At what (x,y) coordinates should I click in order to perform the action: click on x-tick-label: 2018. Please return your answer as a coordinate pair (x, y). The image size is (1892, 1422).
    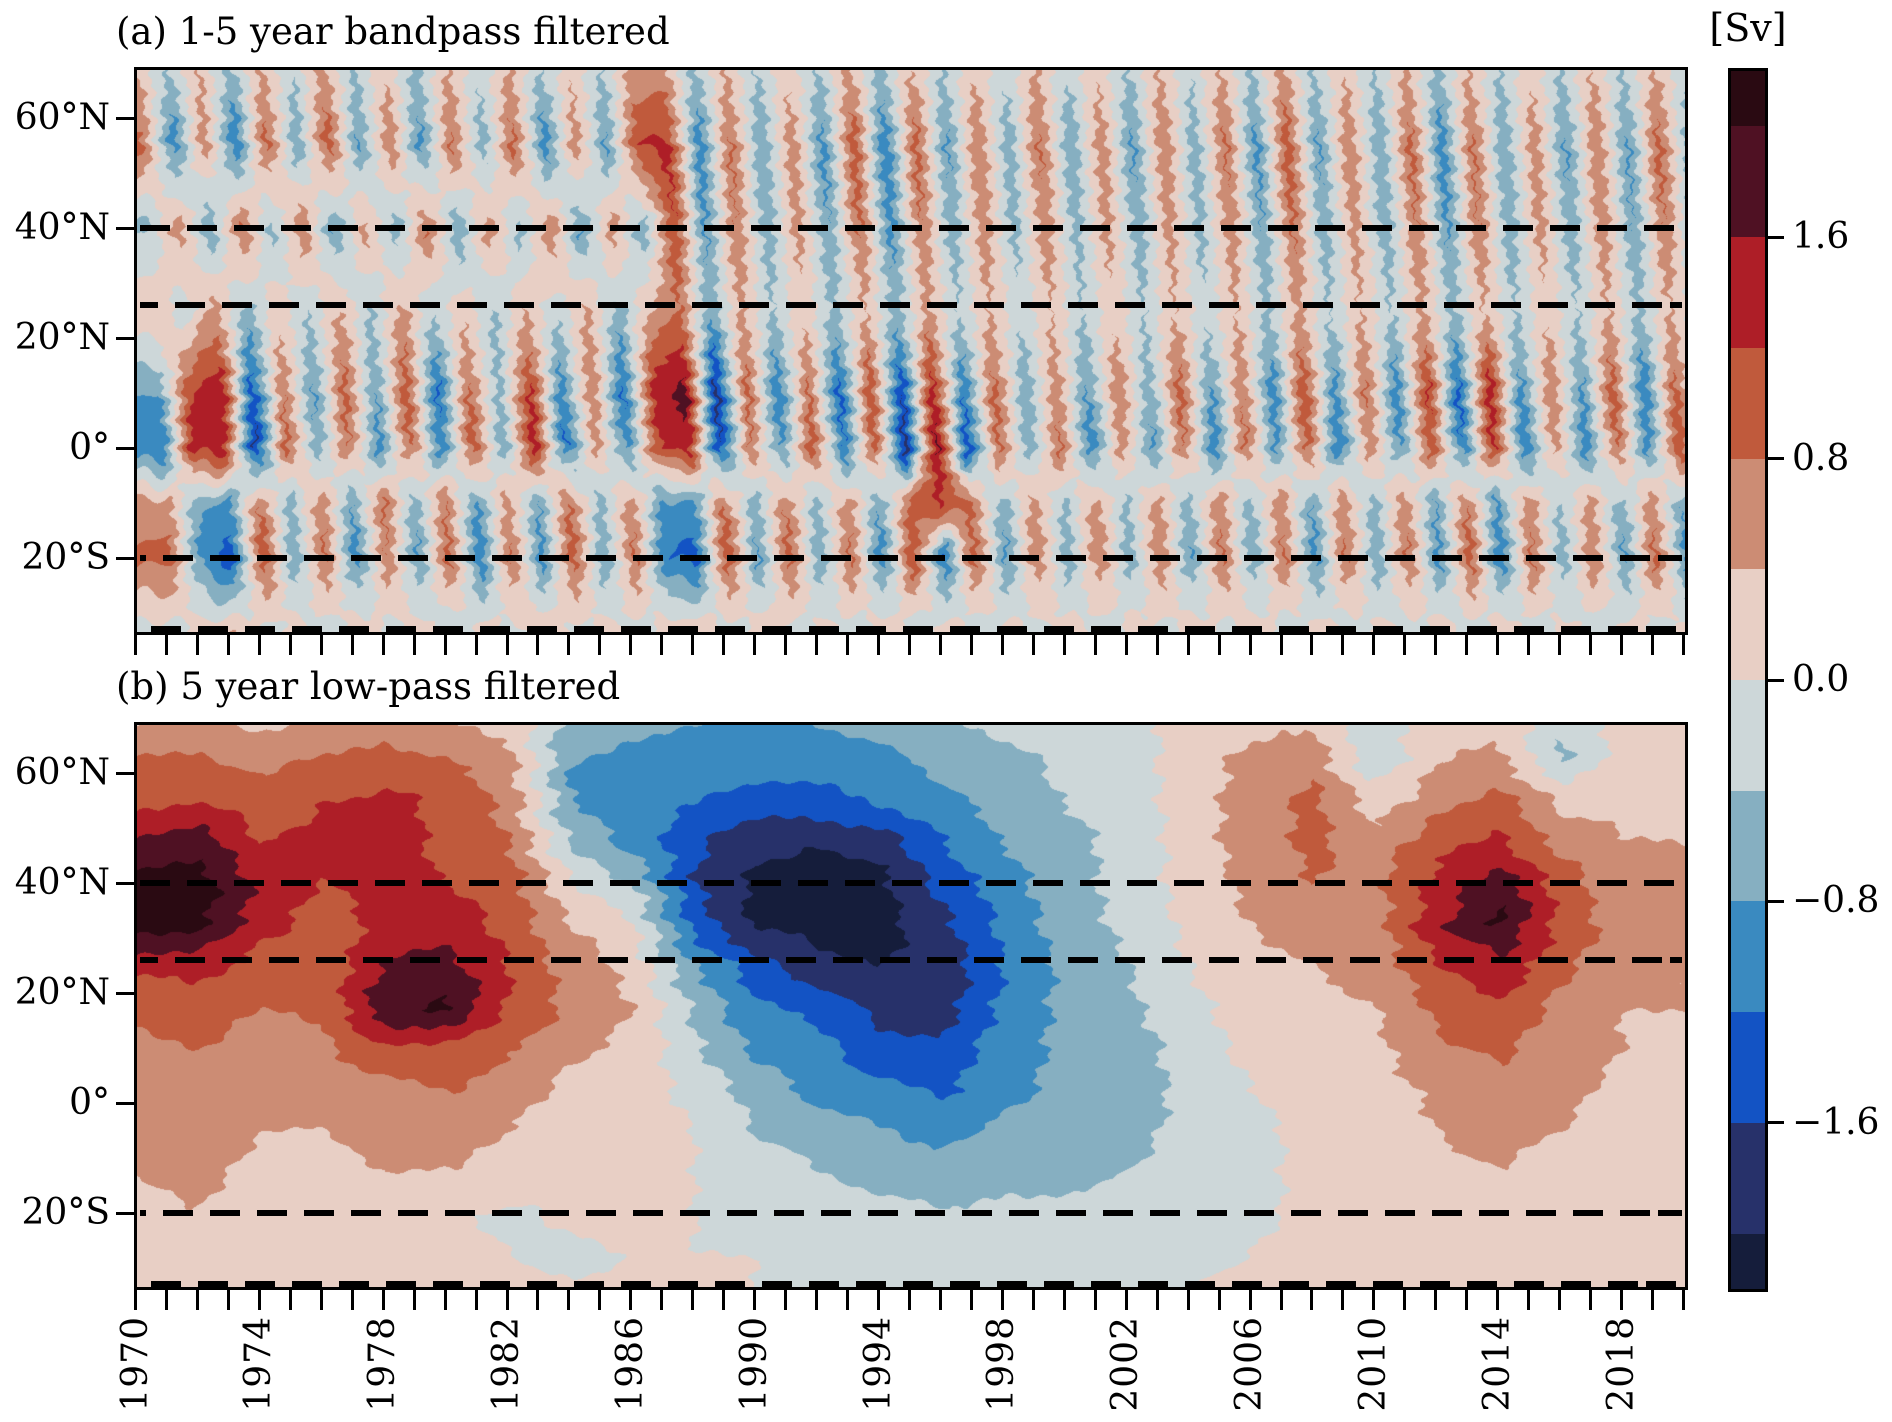
    Looking at the image, I should click on (1621, 1364).